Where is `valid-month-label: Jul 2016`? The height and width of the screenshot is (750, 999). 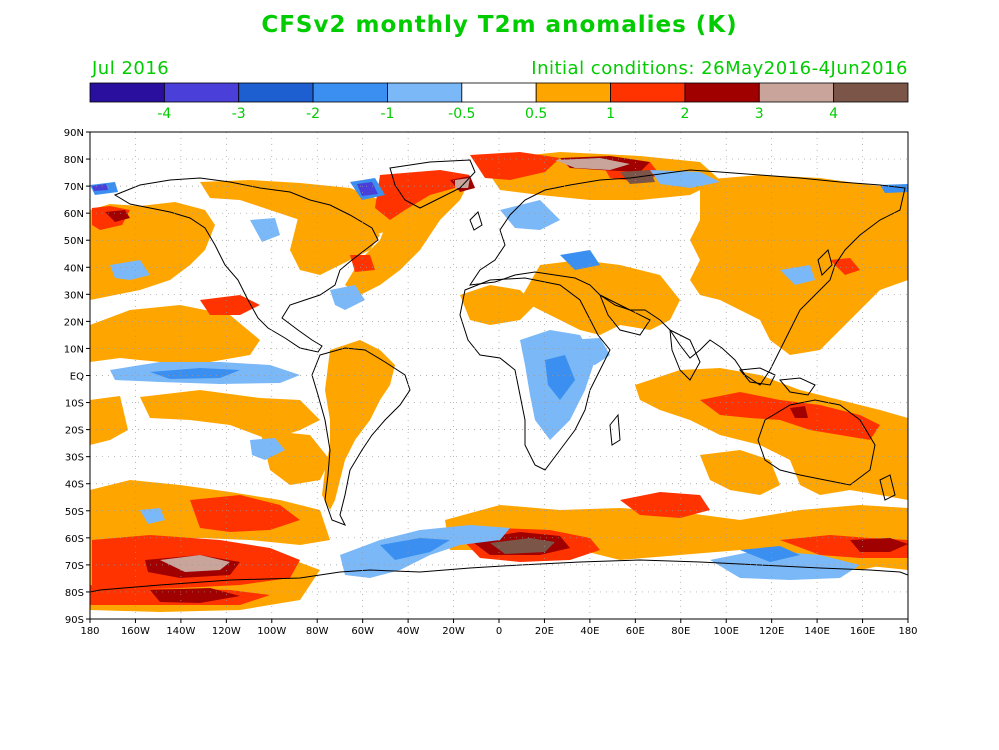 valid-month-label: Jul 2016 is located at coordinates (131, 68).